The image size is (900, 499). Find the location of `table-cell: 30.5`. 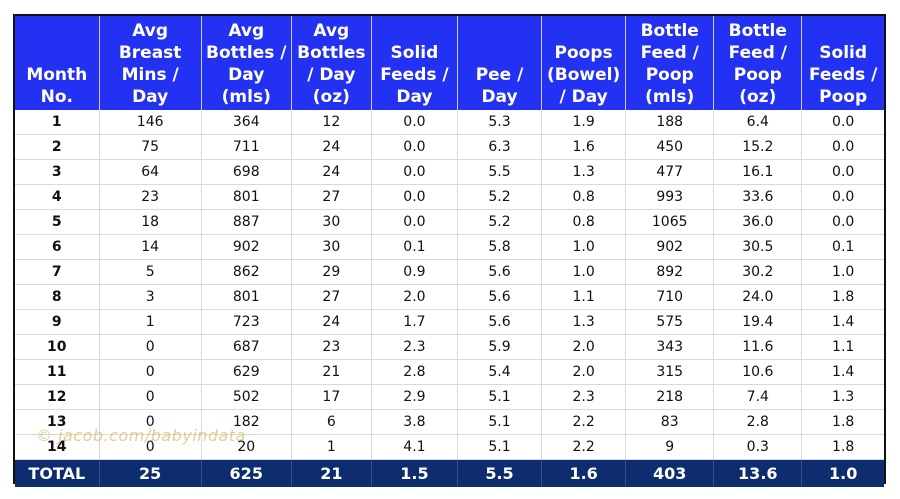

table-cell: 30.5 is located at coordinates (758, 247).